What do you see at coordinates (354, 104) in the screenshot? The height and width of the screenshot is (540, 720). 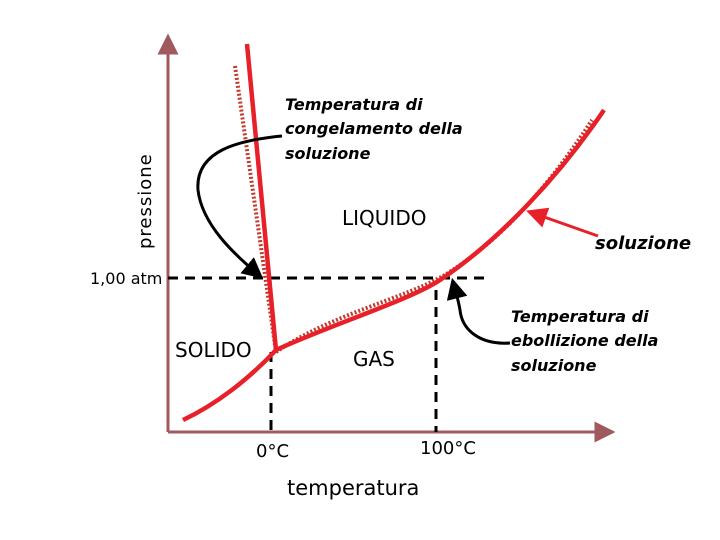 I see `freezing-annotation-line-1: Temperatura di` at bounding box center [354, 104].